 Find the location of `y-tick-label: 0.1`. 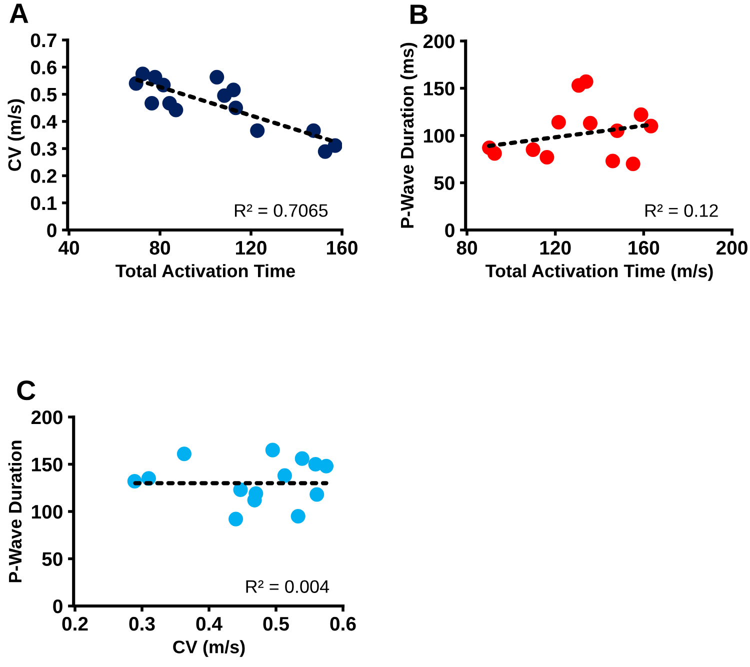

y-tick-label: 0.1 is located at coordinates (43, 203).